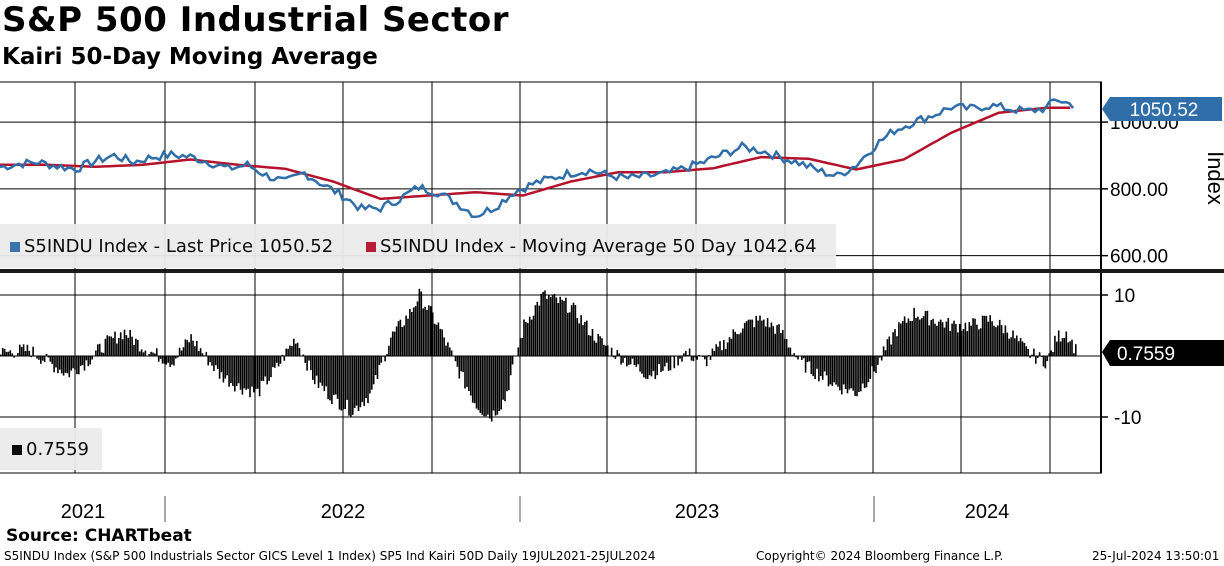 Image resolution: width=1224 pixels, height=566 pixels. I want to click on y-tick-label-upper: 600.00, so click(1139, 257).